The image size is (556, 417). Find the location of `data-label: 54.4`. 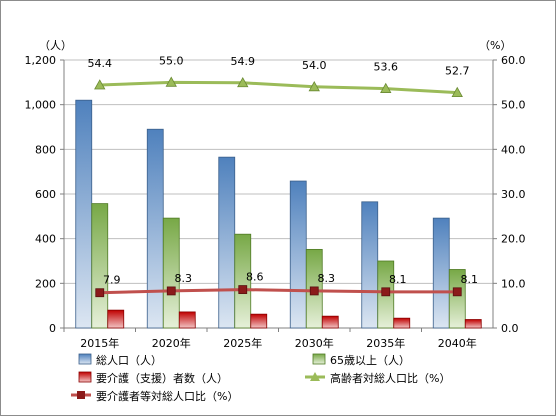

data-label: 54.4 is located at coordinates (100, 63).